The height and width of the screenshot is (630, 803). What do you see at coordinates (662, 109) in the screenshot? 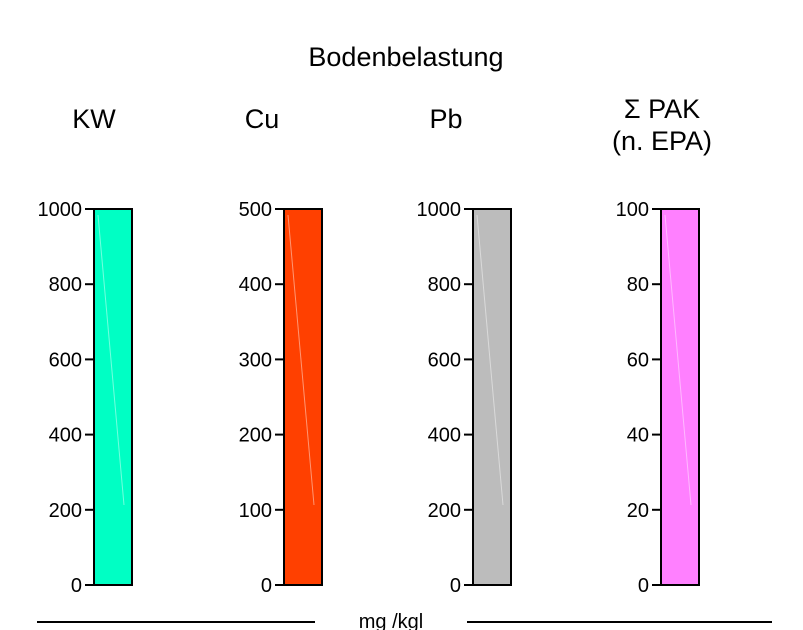
I see `panel-title-4-line-1: Σ PAK` at bounding box center [662, 109].